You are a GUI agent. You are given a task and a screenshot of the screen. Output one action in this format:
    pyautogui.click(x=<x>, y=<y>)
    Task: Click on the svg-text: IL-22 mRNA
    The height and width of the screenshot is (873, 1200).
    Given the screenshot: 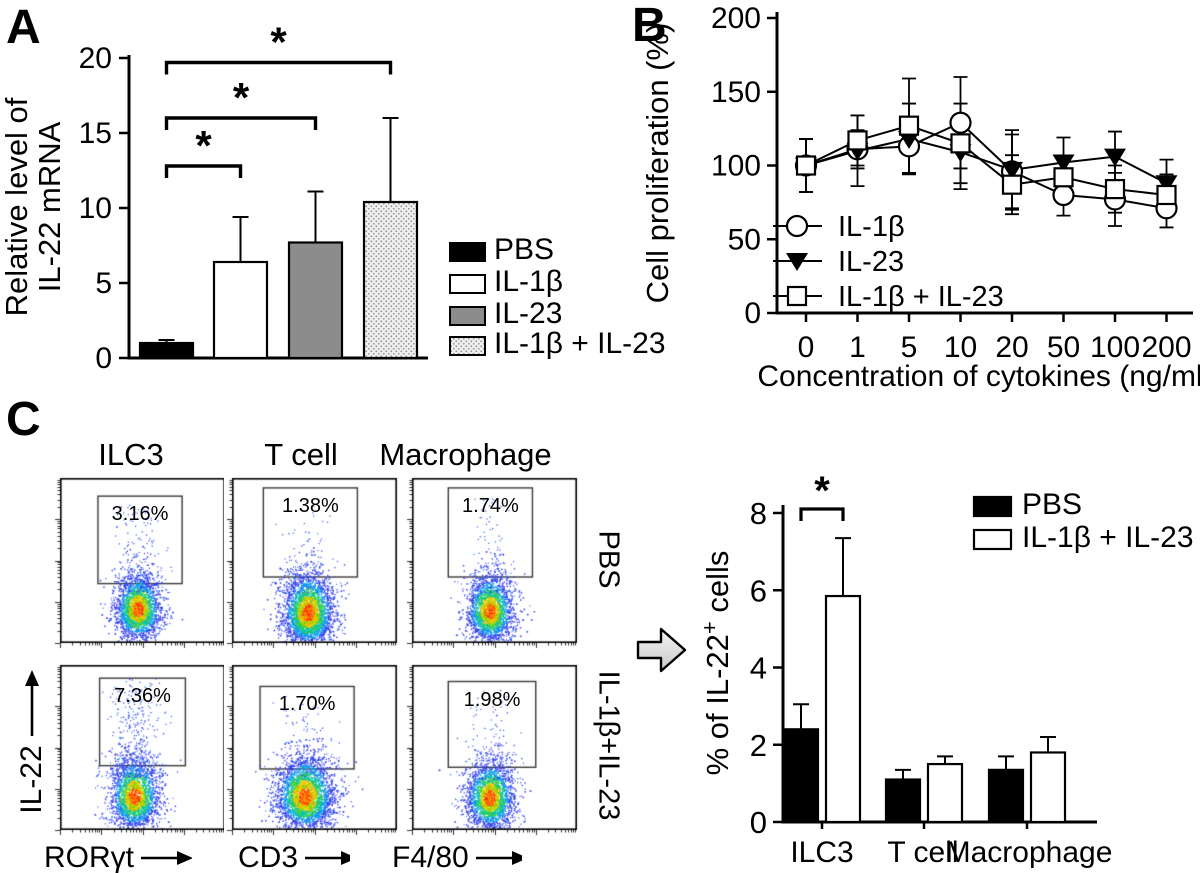 What is the action you would take?
    pyautogui.click(x=49, y=206)
    